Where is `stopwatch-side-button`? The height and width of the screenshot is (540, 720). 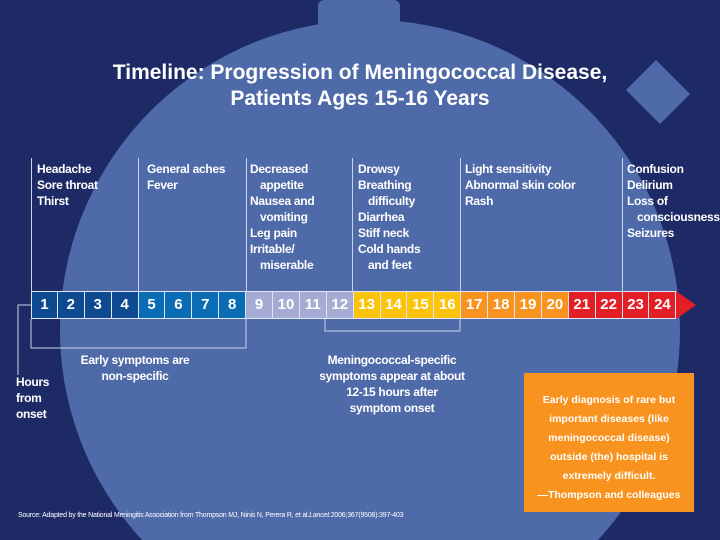 stopwatch-side-button is located at coordinates (658, 92).